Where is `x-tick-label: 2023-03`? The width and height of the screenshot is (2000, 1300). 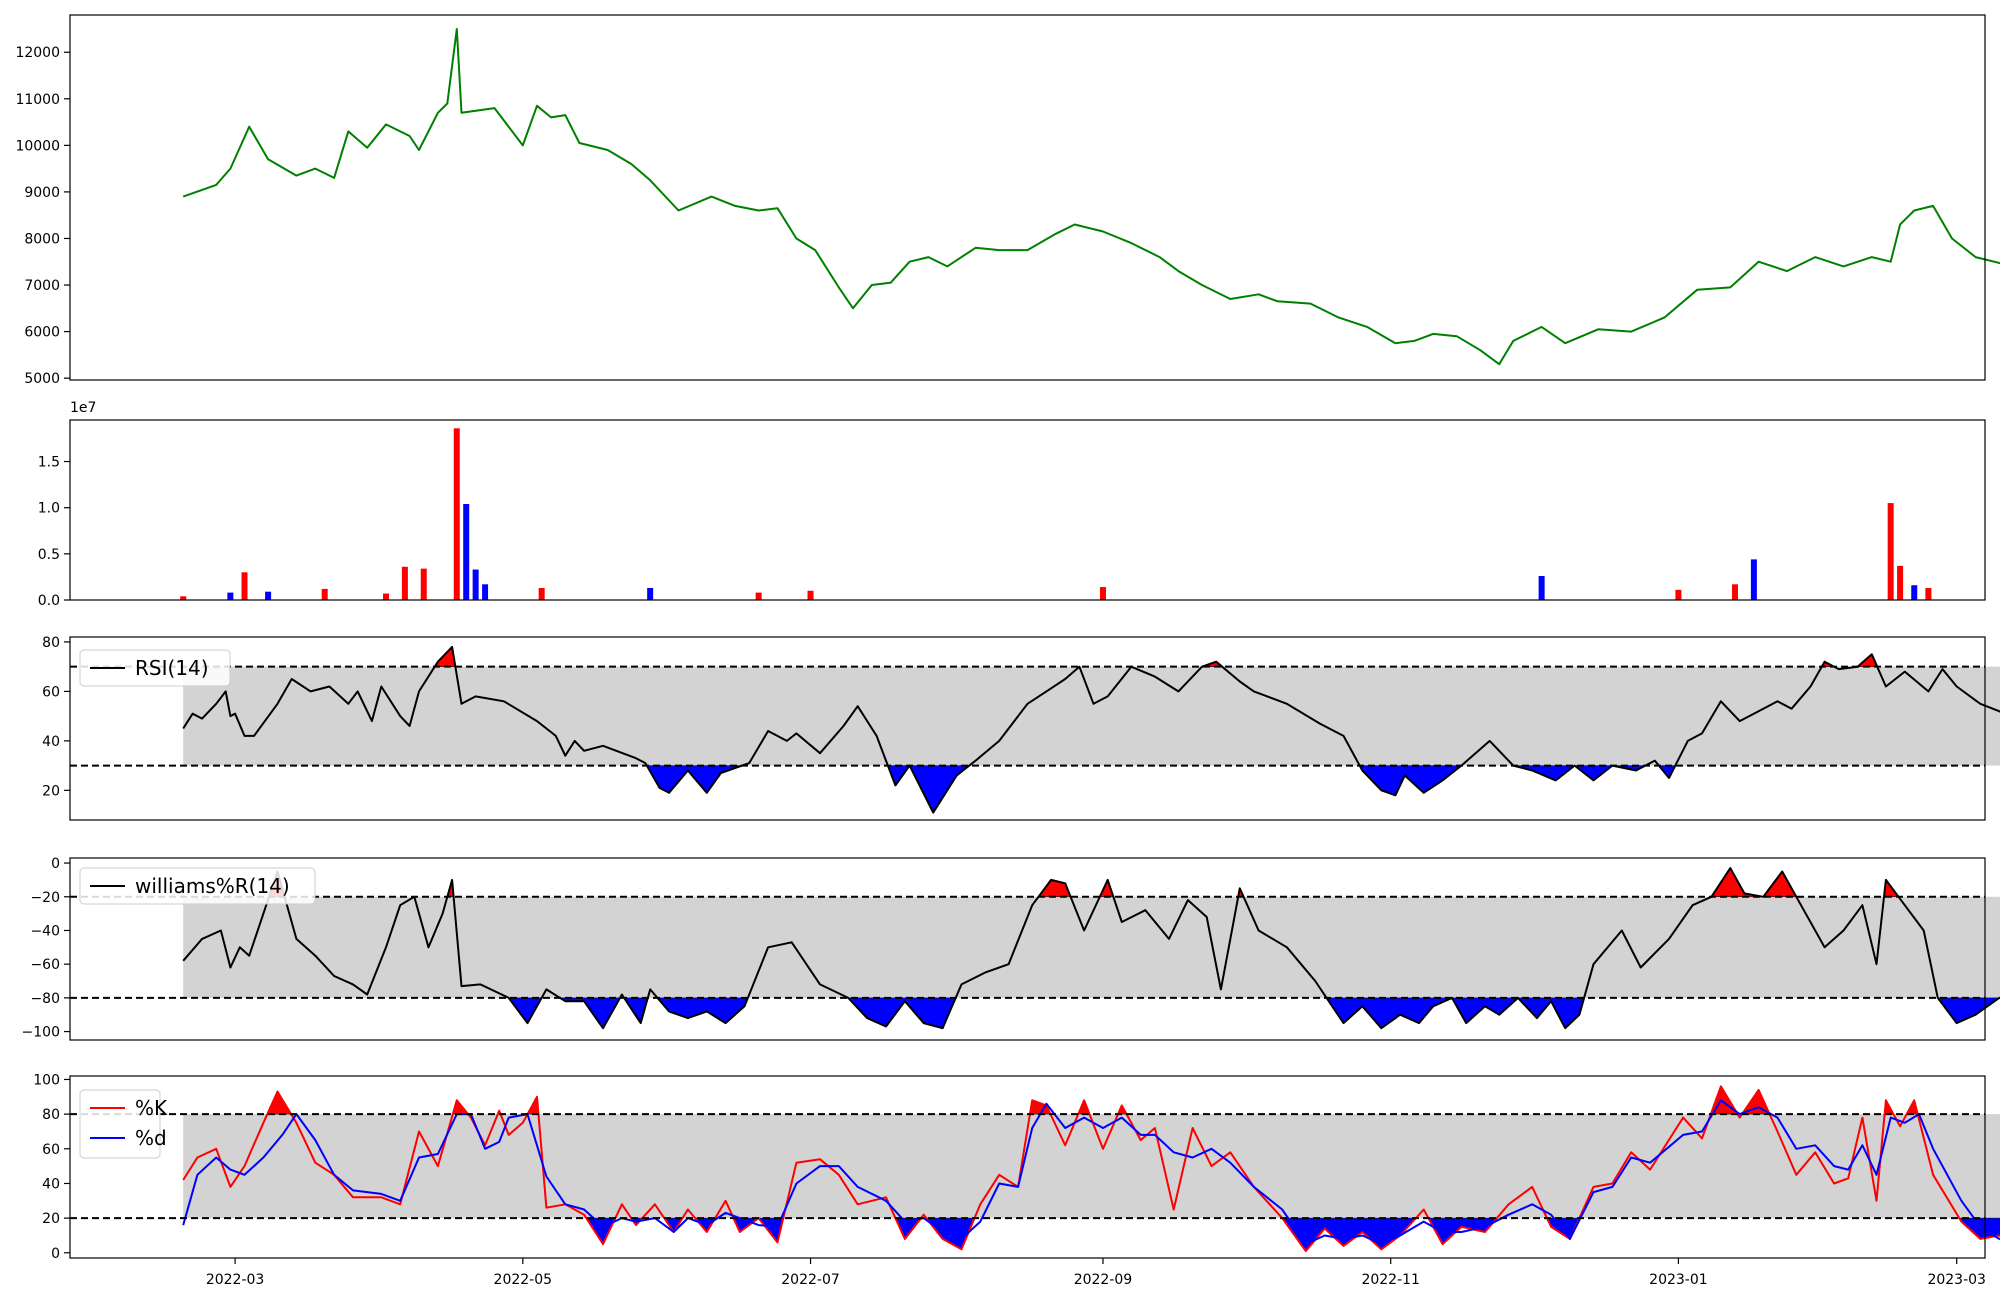 x-tick-label: 2023-03 is located at coordinates (1956, 1280).